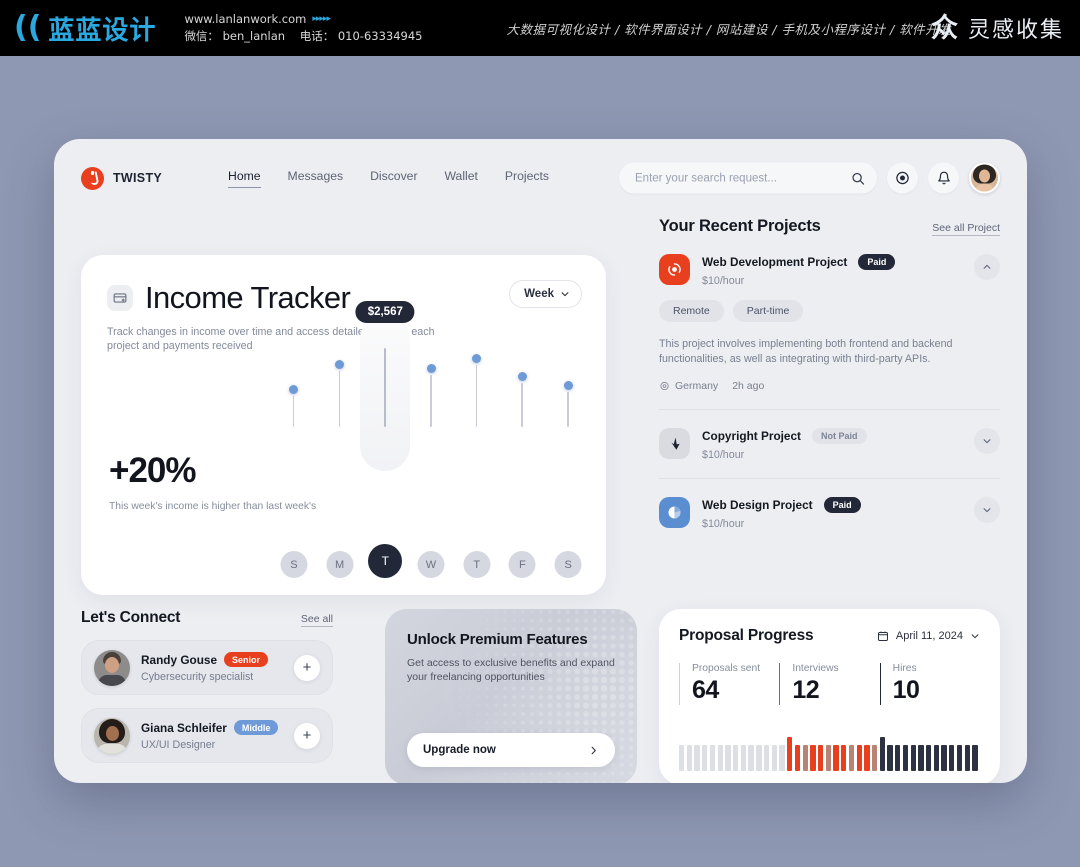 This screenshot has width=1080, height=867. I want to click on search-input, so click(743, 178).